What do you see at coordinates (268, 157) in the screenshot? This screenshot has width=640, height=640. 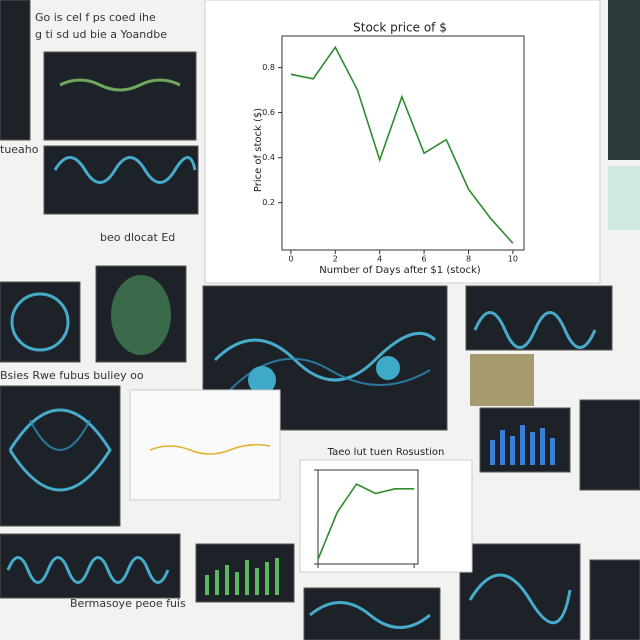 I see `y-tick-label: 0.4` at bounding box center [268, 157].